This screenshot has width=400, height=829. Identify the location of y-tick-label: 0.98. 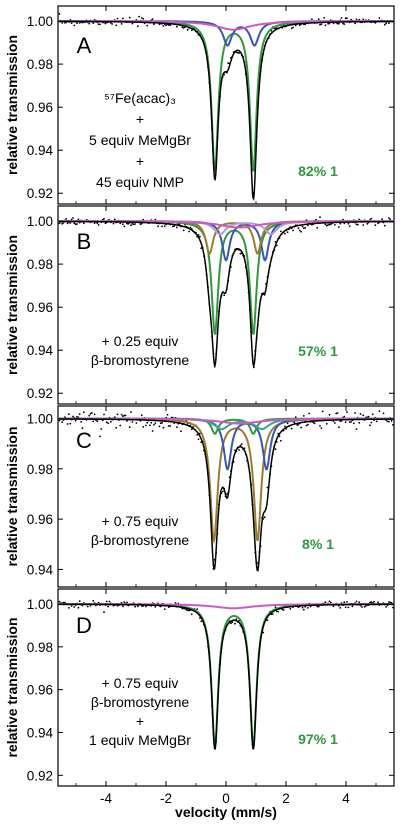
(40, 64).